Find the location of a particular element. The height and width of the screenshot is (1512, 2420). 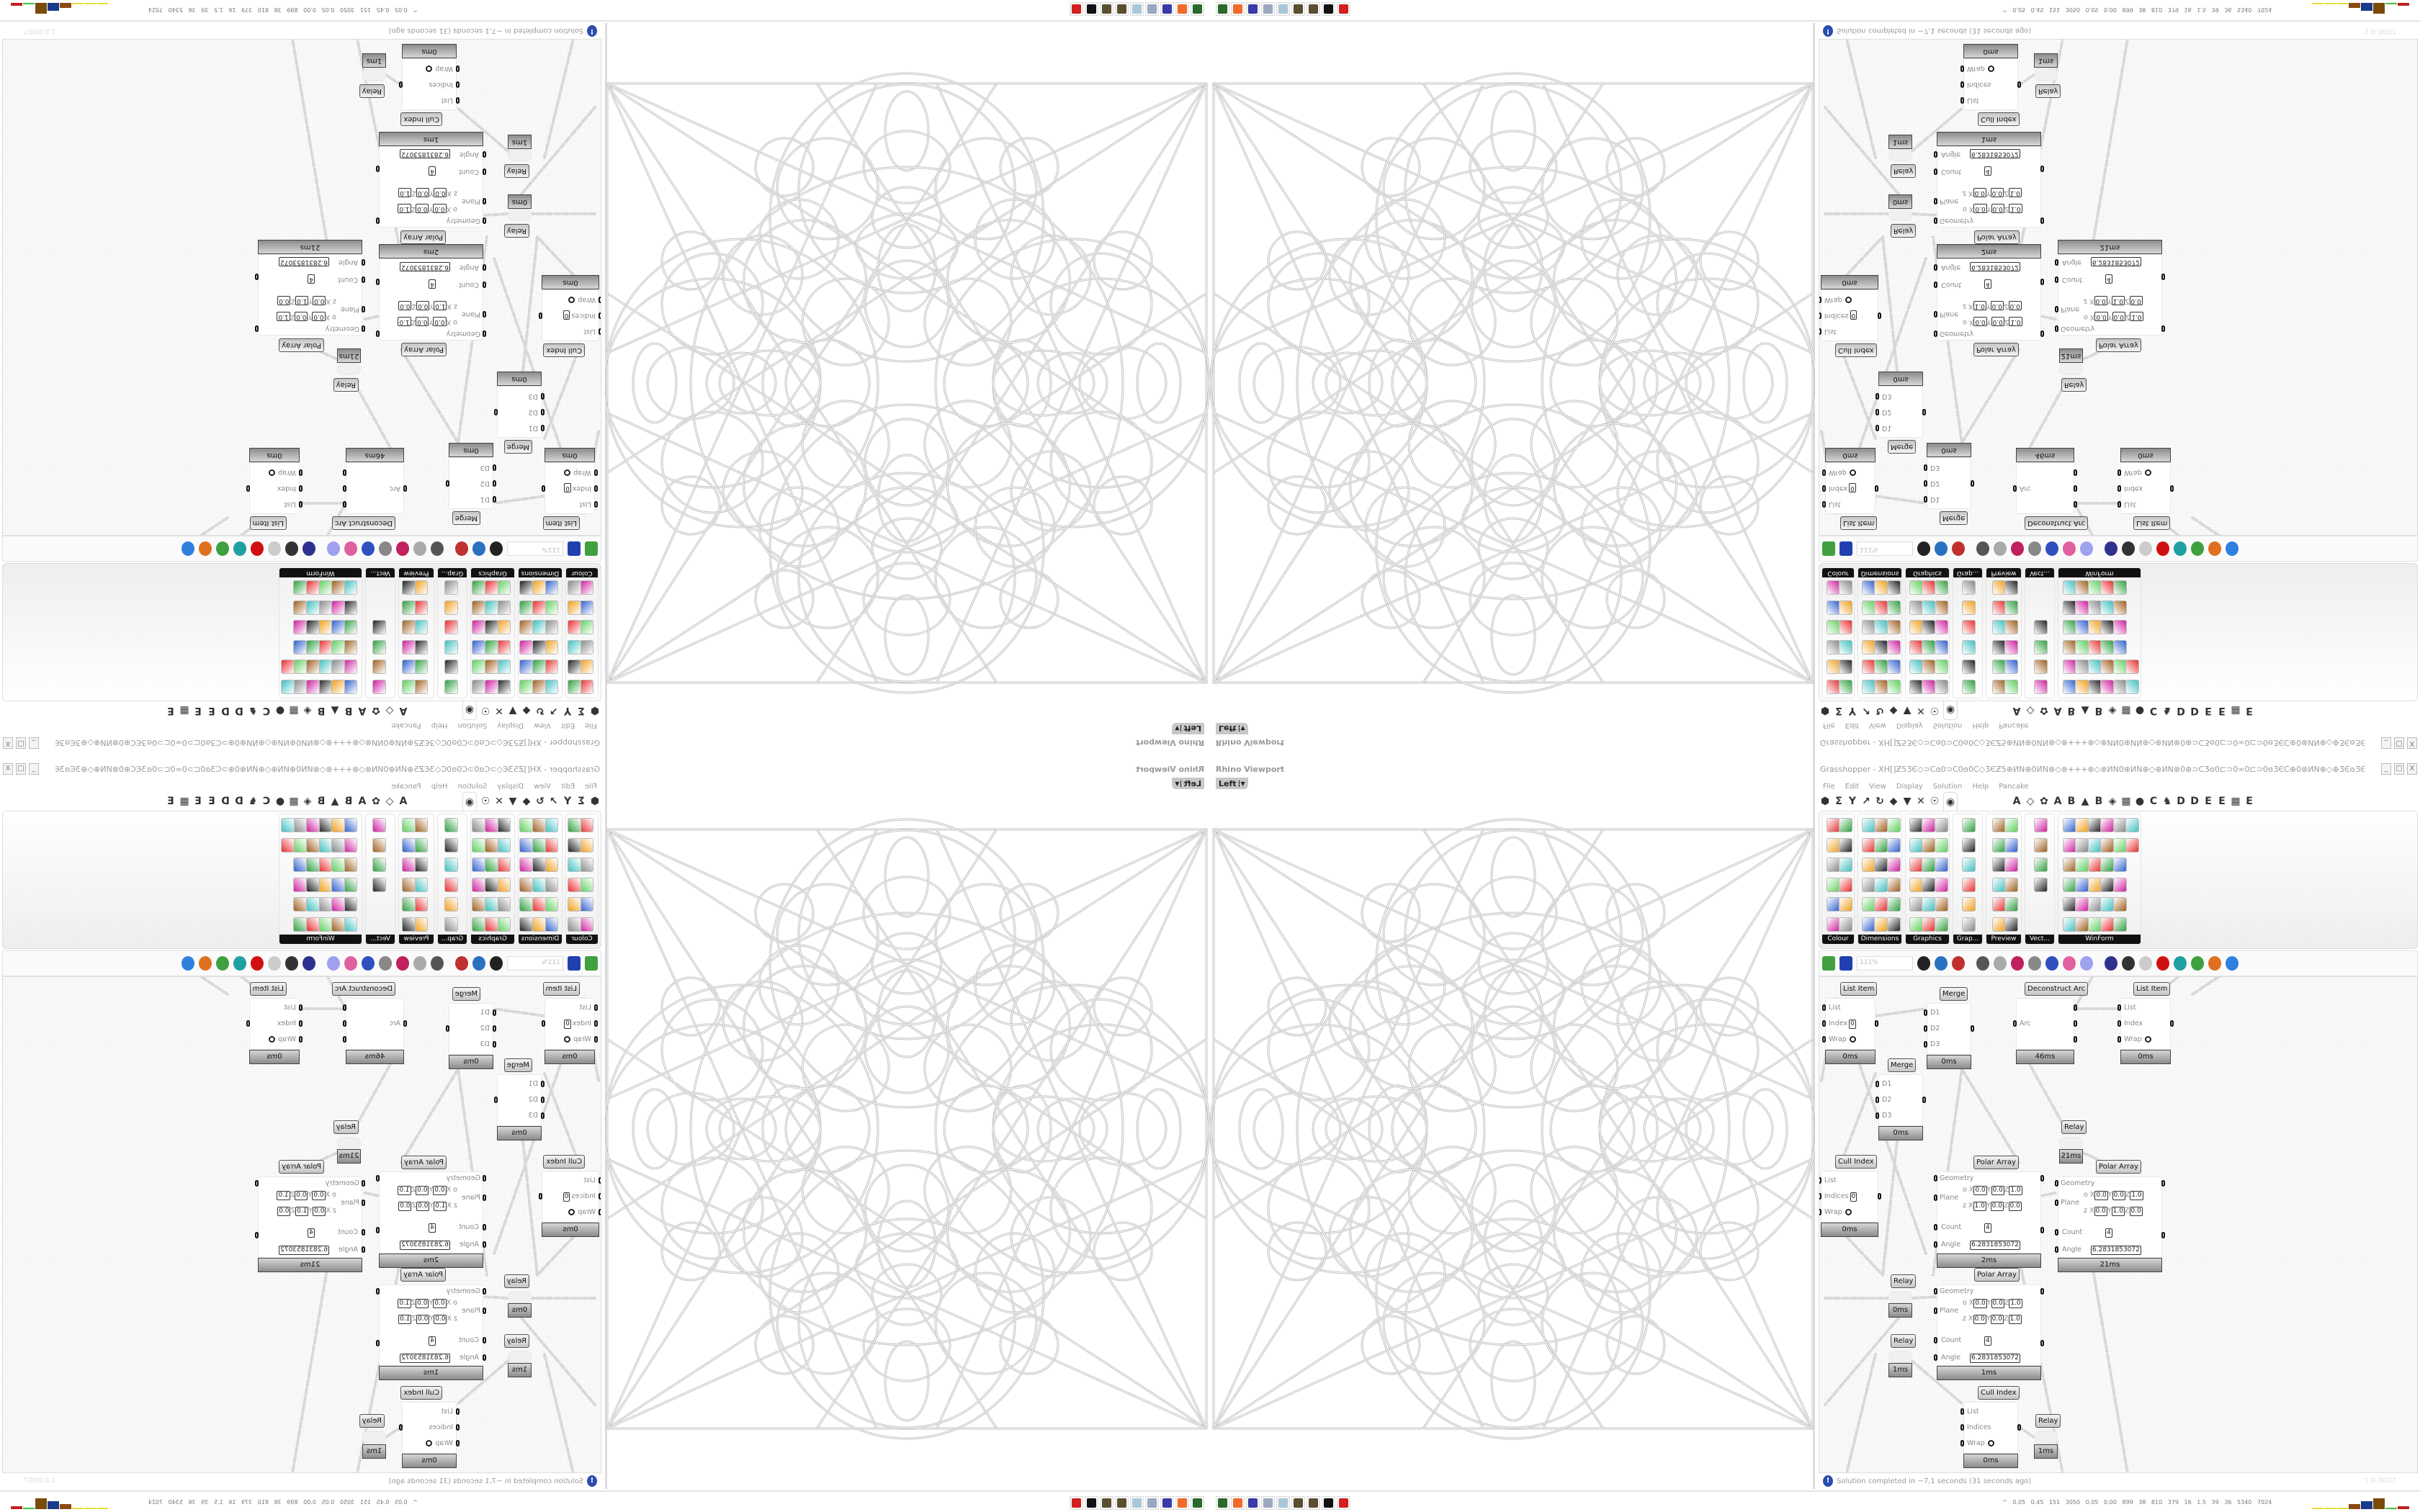

output-grip is located at coordinates (2042, 333).